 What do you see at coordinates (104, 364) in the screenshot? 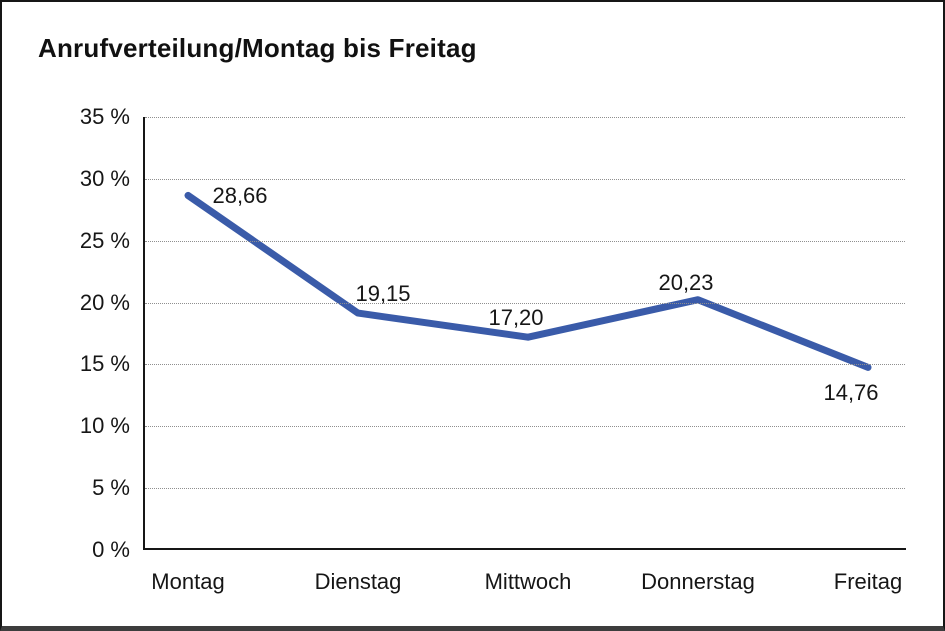
I see `y-axis-tick-label: 15 %` at bounding box center [104, 364].